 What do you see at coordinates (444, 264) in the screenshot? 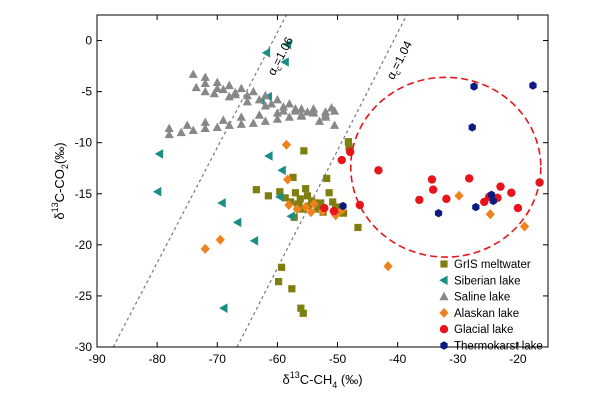
I see `square-marker` at bounding box center [444, 264].